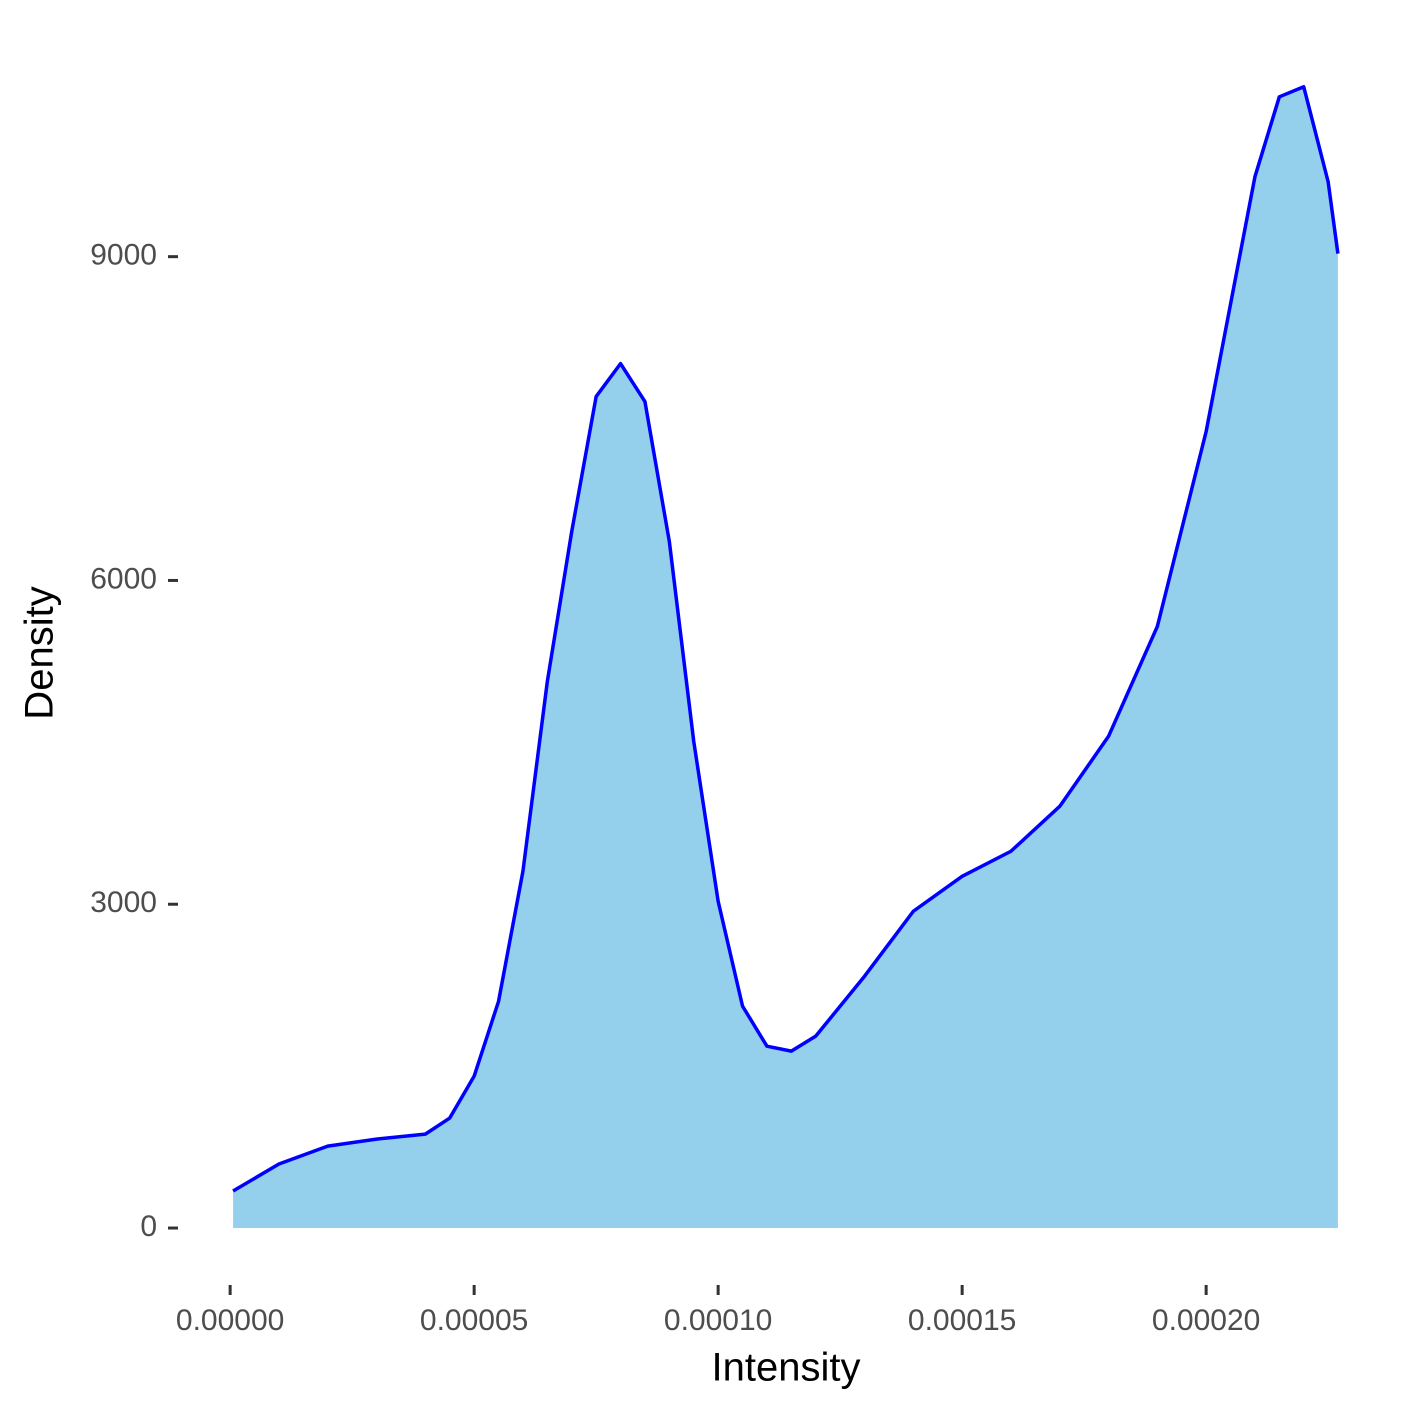  I want to click on y-tick-label: 3000, so click(123, 902).